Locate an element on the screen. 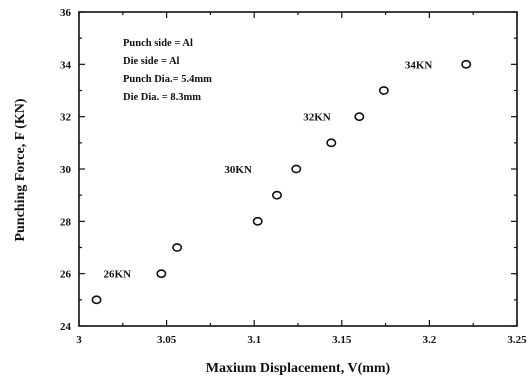 This screenshot has width=531, height=380. x-tick-label: 3.2 is located at coordinates (430, 340).